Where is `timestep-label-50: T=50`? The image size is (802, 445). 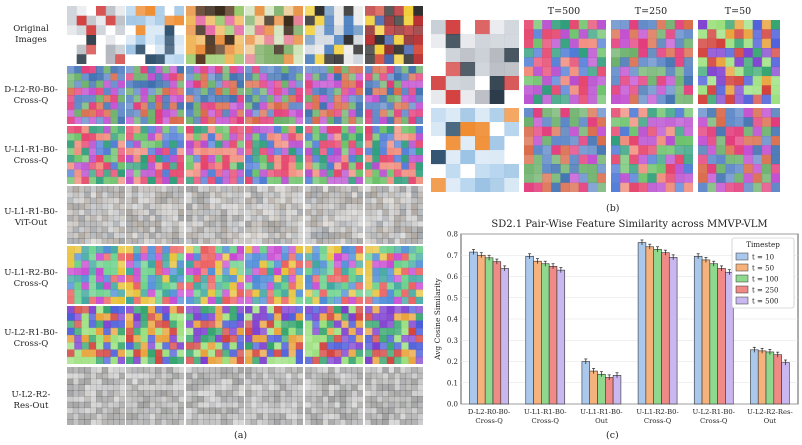
timestep-label-50: T=50 is located at coordinates (738, 11).